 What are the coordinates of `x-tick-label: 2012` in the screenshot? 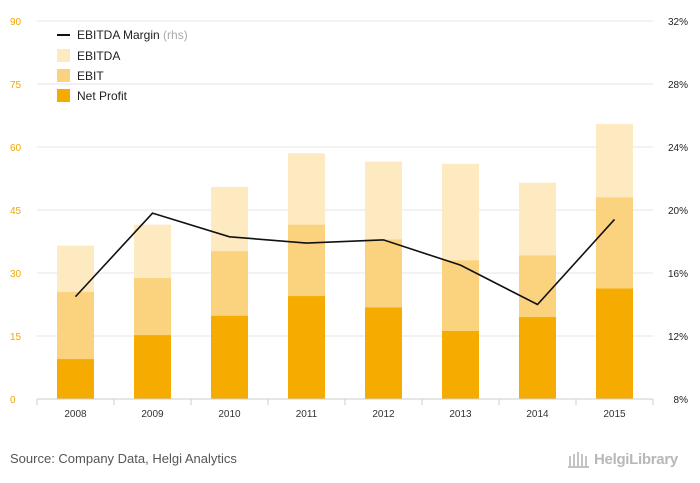 It's located at (383, 414).